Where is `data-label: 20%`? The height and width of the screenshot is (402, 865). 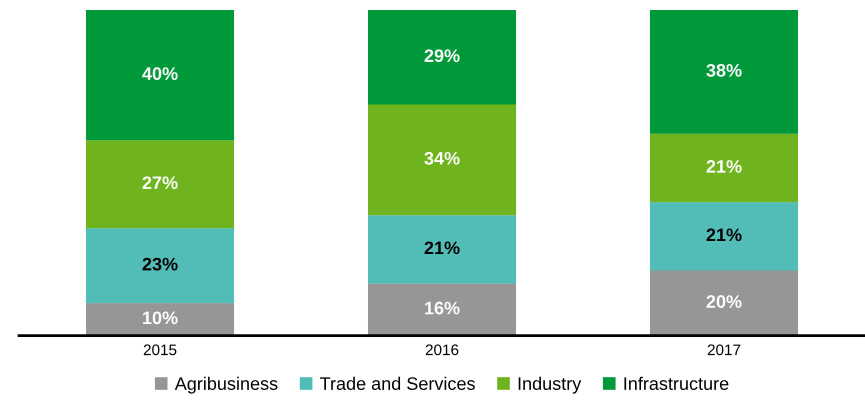 data-label: 20% is located at coordinates (724, 301).